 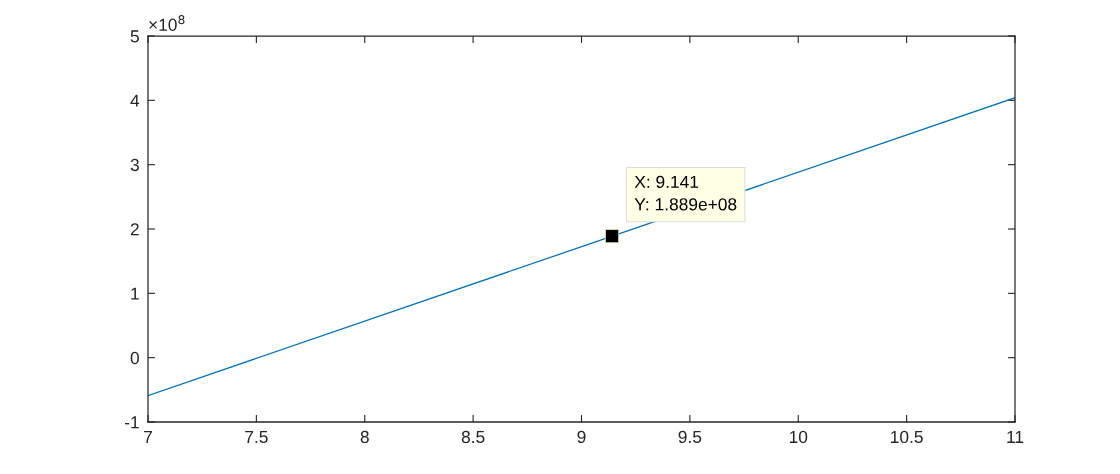 I want to click on y-tick-label: 5, so click(x=134, y=36).